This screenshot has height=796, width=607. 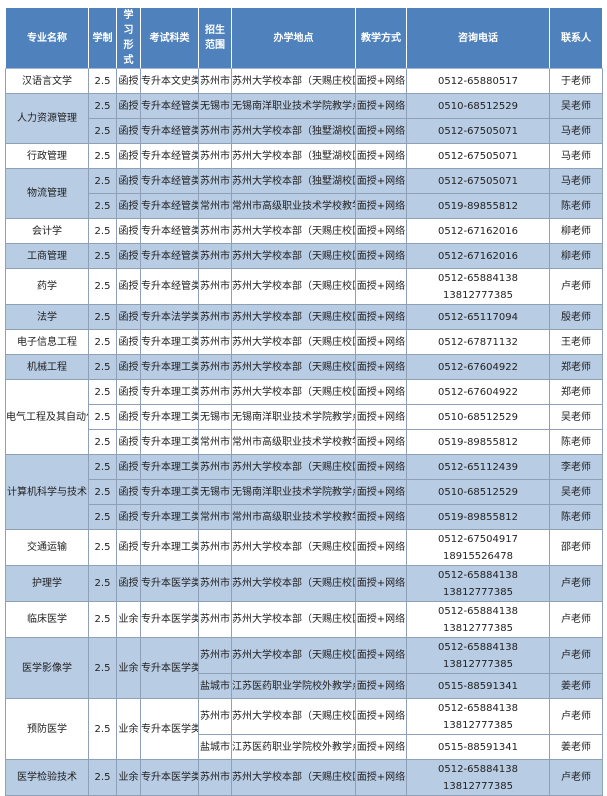 What do you see at coordinates (169, 777) in the screenshot?
I see `exam-category: 专升本医学类` at bounding box center [169, 777].